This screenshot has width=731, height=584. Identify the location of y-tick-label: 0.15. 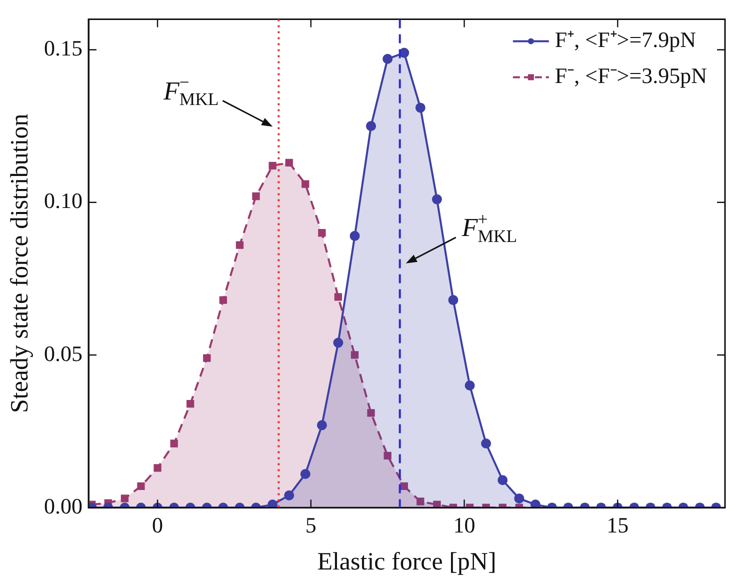
(63, 48).